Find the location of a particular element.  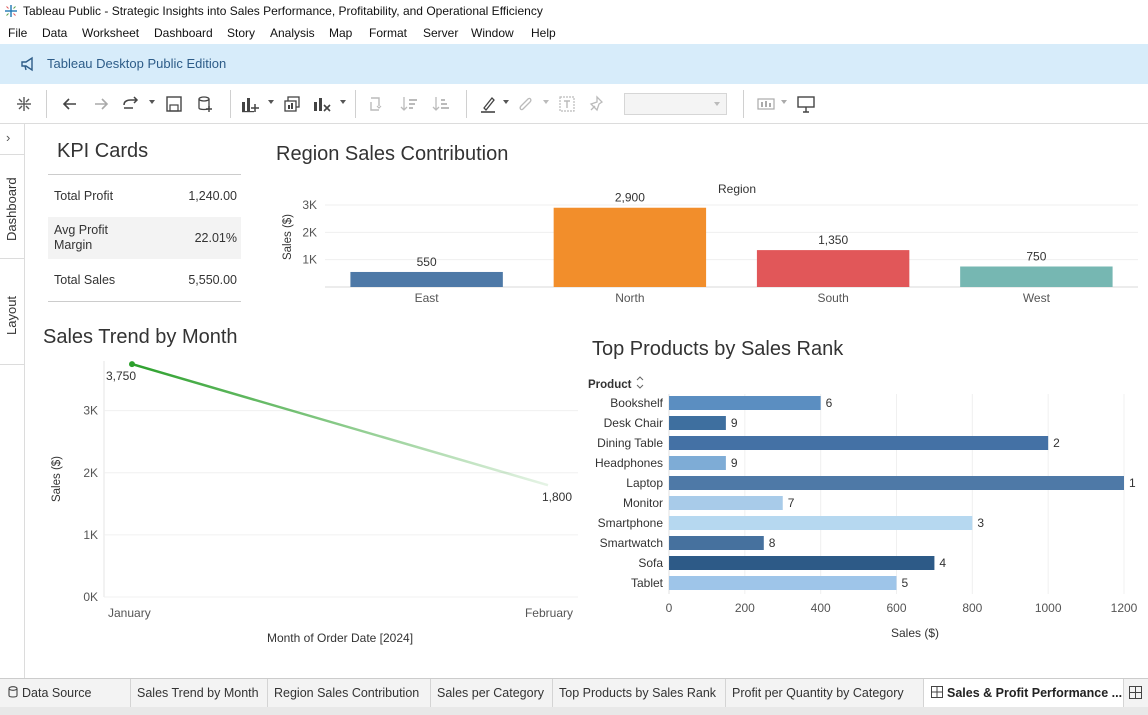

products-rank-label: 6 is located at coordinates (829, 403).